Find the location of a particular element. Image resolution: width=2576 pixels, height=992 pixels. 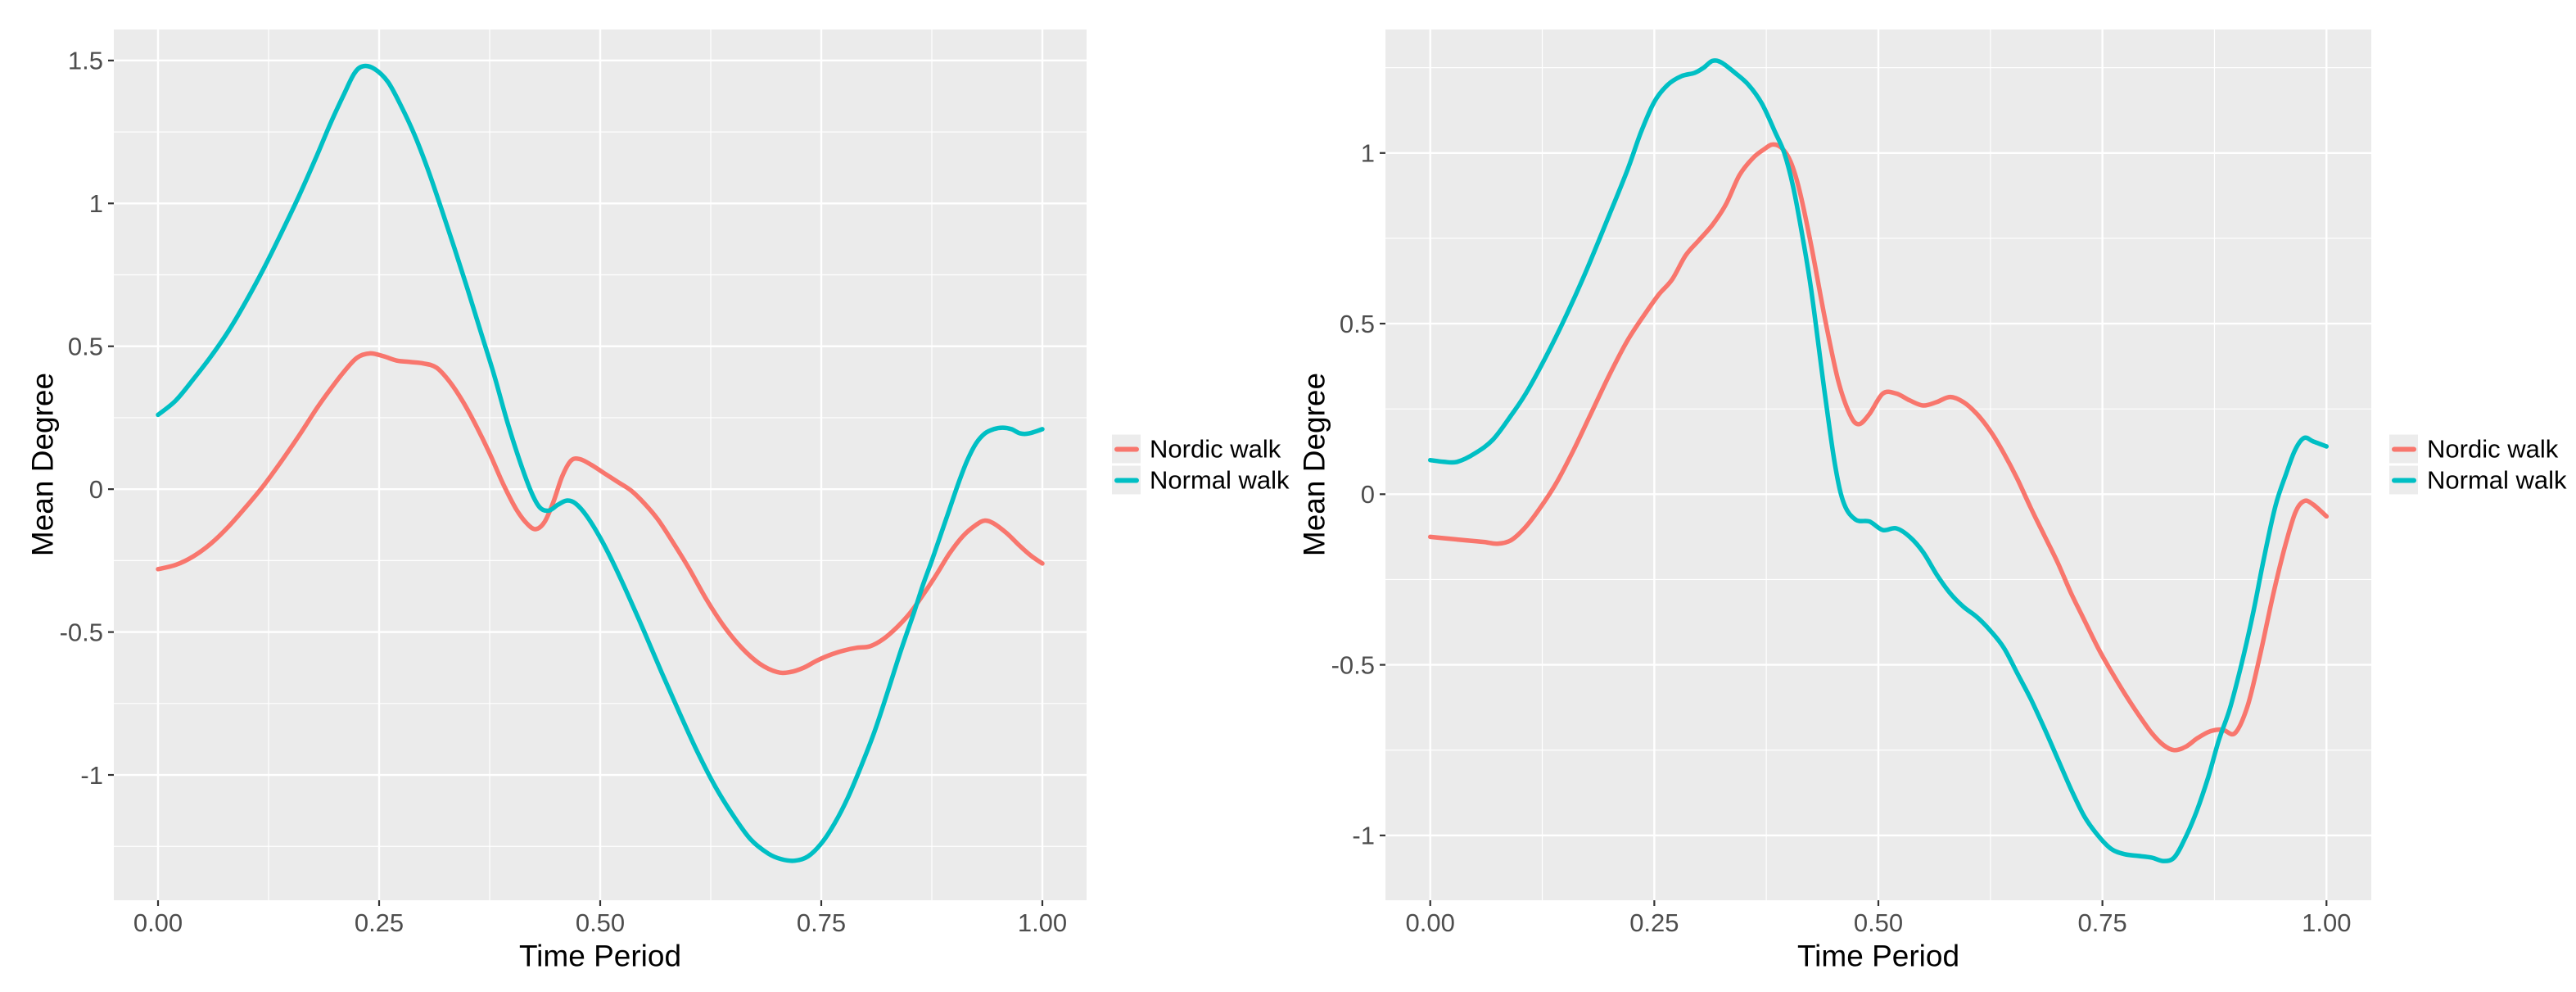

series-line-nordic-walk is located at coordinates (600, 513).